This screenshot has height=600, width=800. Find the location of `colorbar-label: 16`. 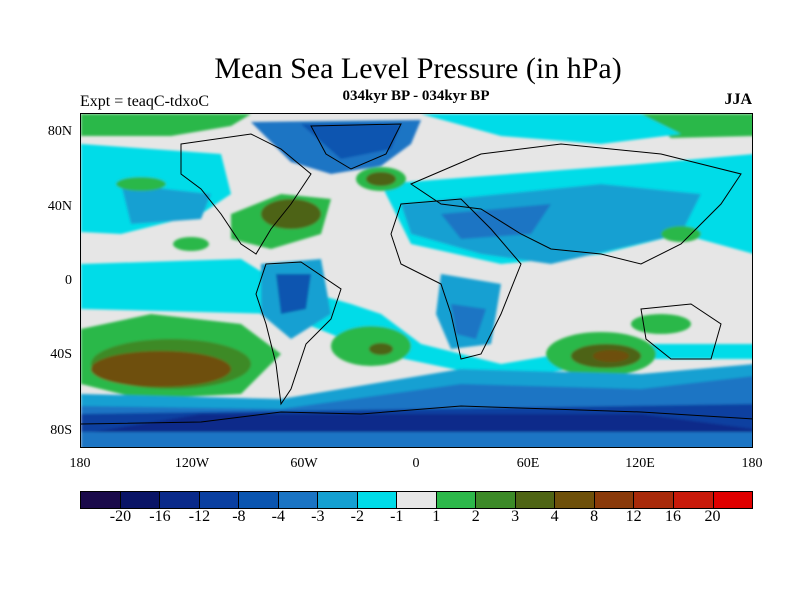

colorbar-label: 16 is located at coordinates (673, 516).